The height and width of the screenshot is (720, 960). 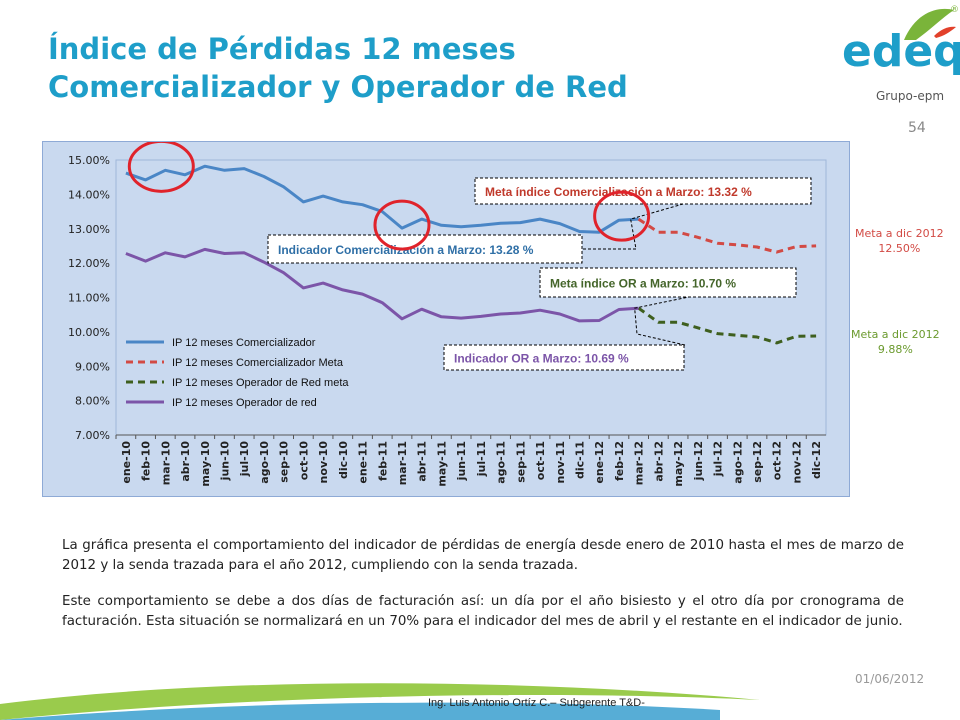 I want to click on x-tick-label: sep-11, so click(x=520, y=462).